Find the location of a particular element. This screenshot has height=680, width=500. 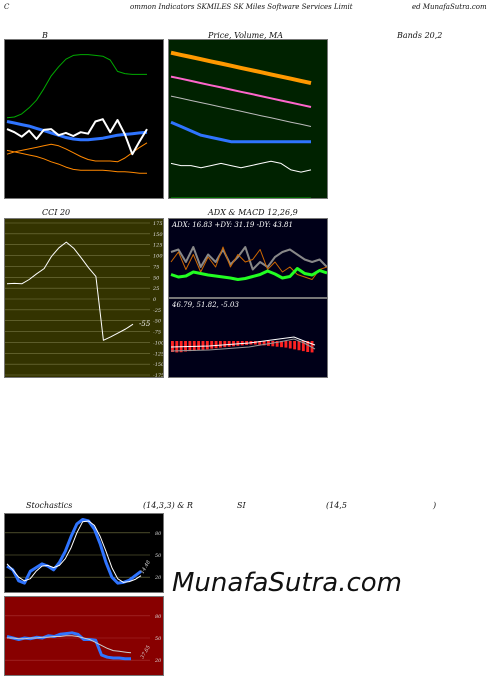

stoch-title: Stochastics is located at coordinates (49, 505).